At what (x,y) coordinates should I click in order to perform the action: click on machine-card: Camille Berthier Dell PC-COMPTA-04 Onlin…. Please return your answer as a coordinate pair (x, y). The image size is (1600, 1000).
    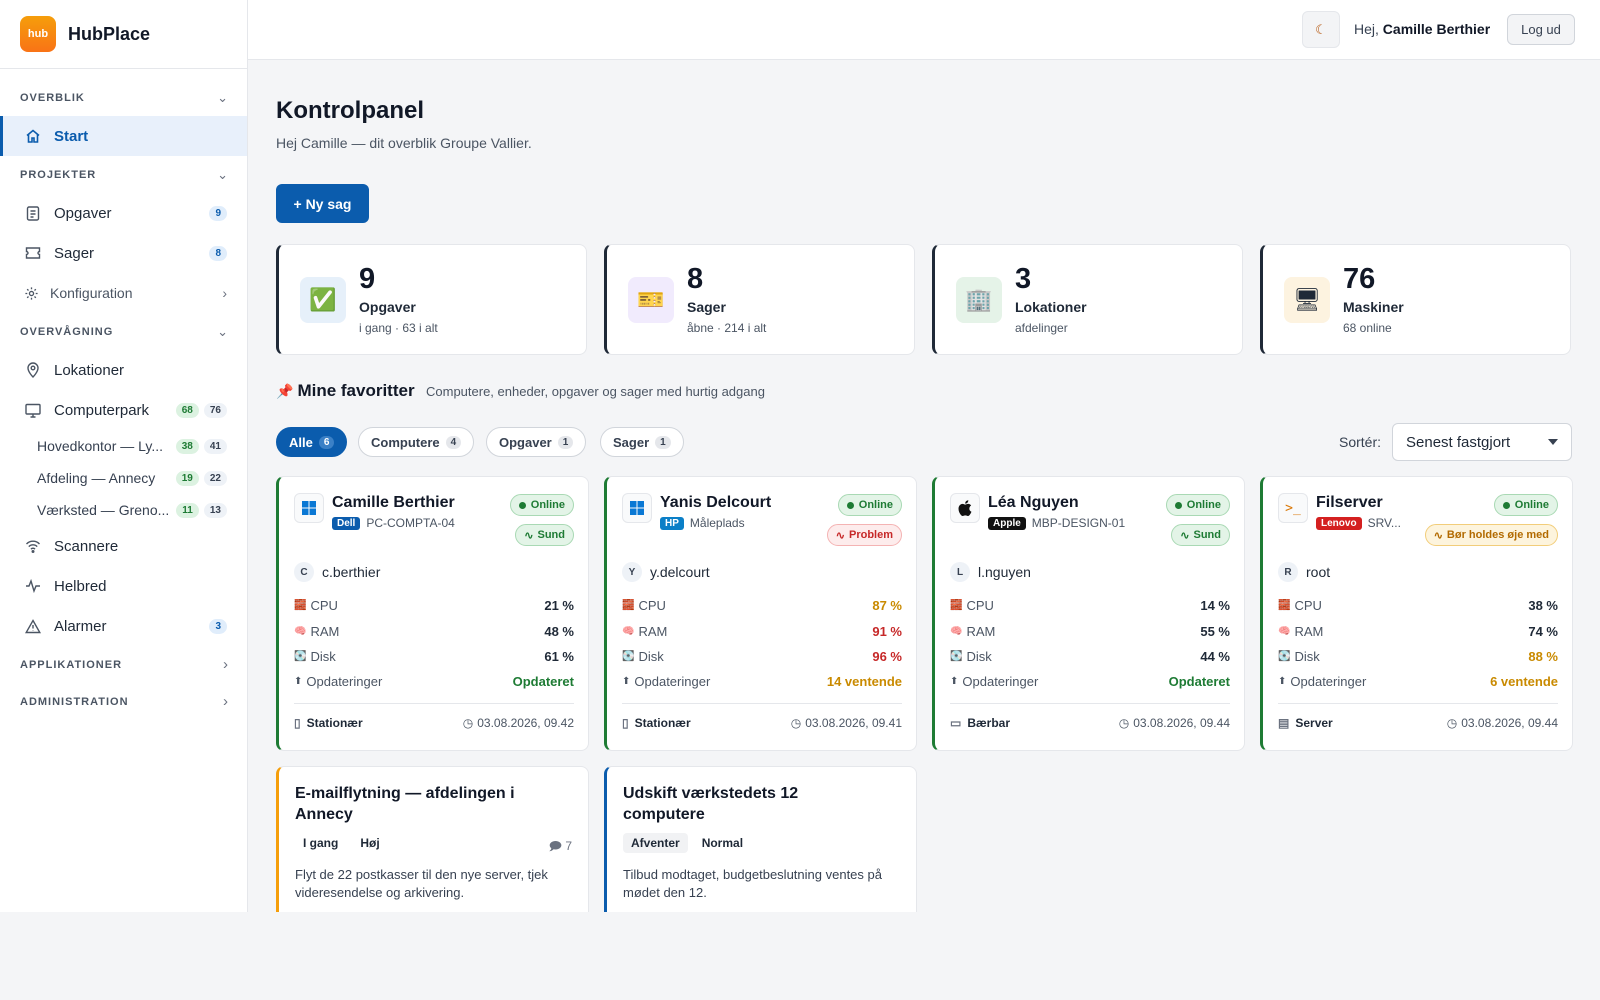
    Looking at the image, I should click on (432, 613).